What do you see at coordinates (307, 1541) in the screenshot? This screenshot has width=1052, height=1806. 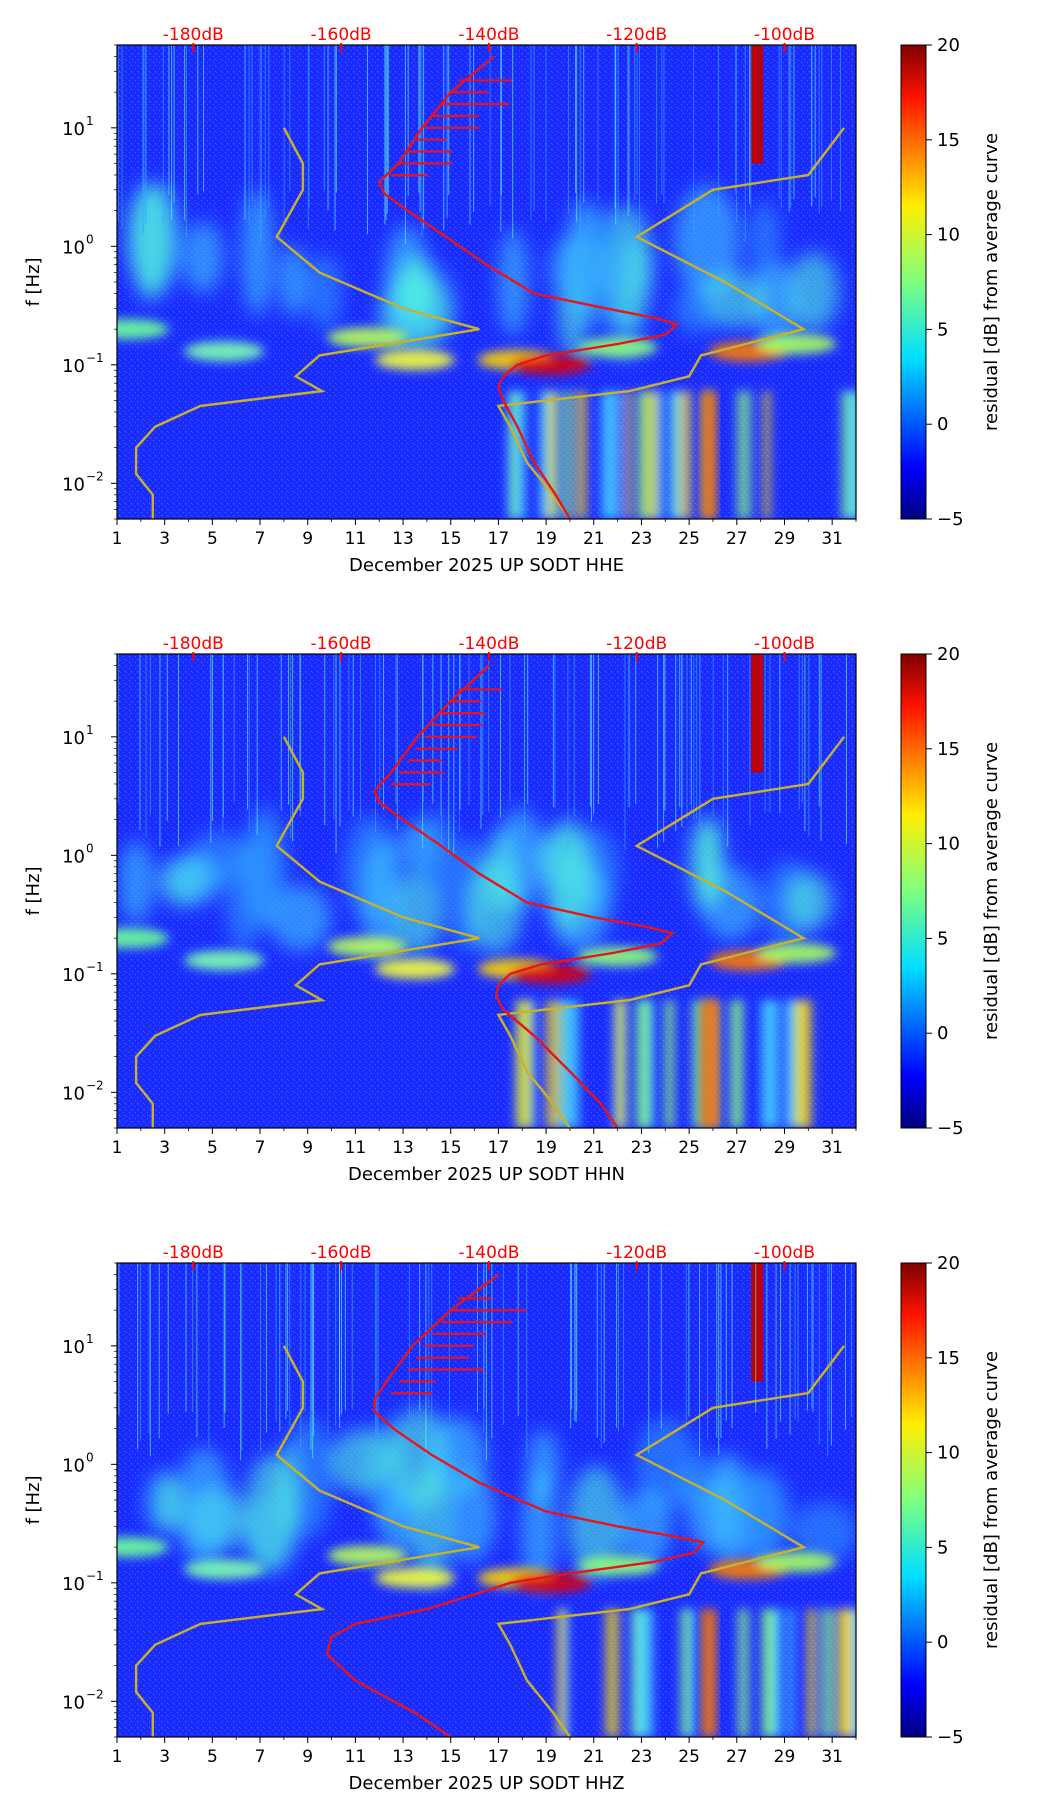 I see `olive-curve-low` at bounding box center [307, 1541].